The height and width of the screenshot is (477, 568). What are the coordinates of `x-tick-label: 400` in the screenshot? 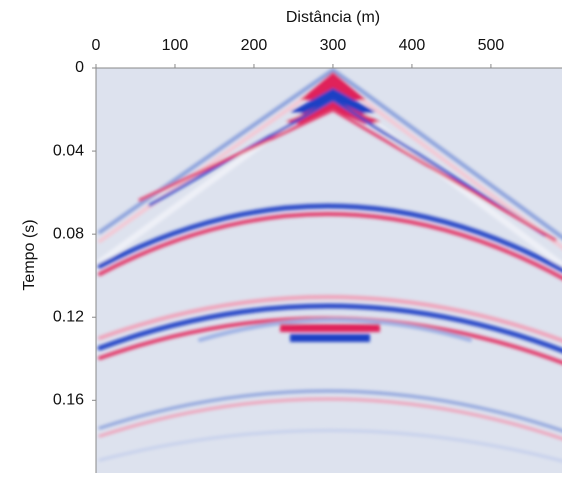 It's located at (412, 45).